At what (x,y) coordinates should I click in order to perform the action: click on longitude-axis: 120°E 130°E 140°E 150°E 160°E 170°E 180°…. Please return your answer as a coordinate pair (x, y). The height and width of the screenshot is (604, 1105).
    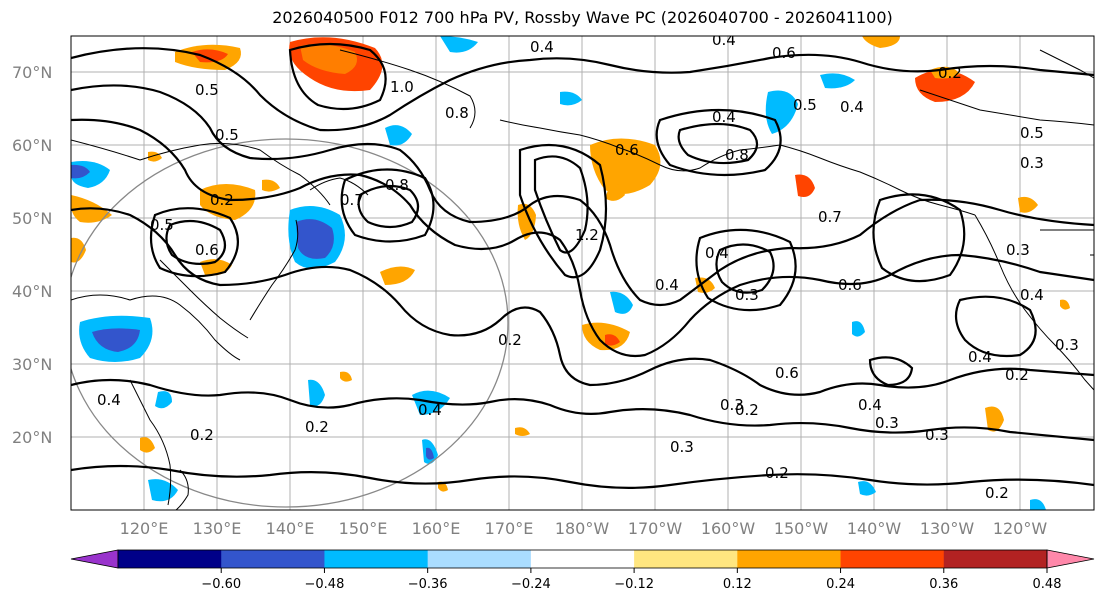
    Looking at the image, I should click on (584, 528).